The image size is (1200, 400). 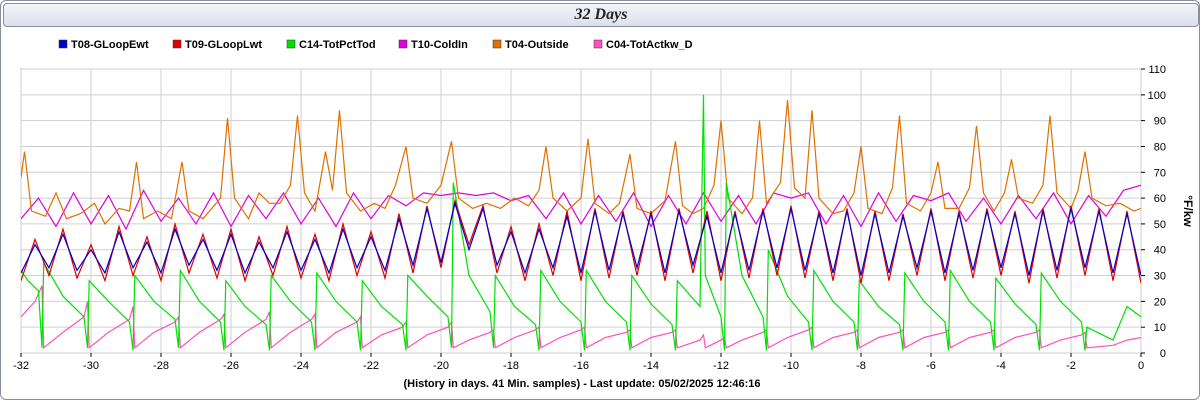 I want to click on x-tick-label: -32, so click(x=21, y=366).